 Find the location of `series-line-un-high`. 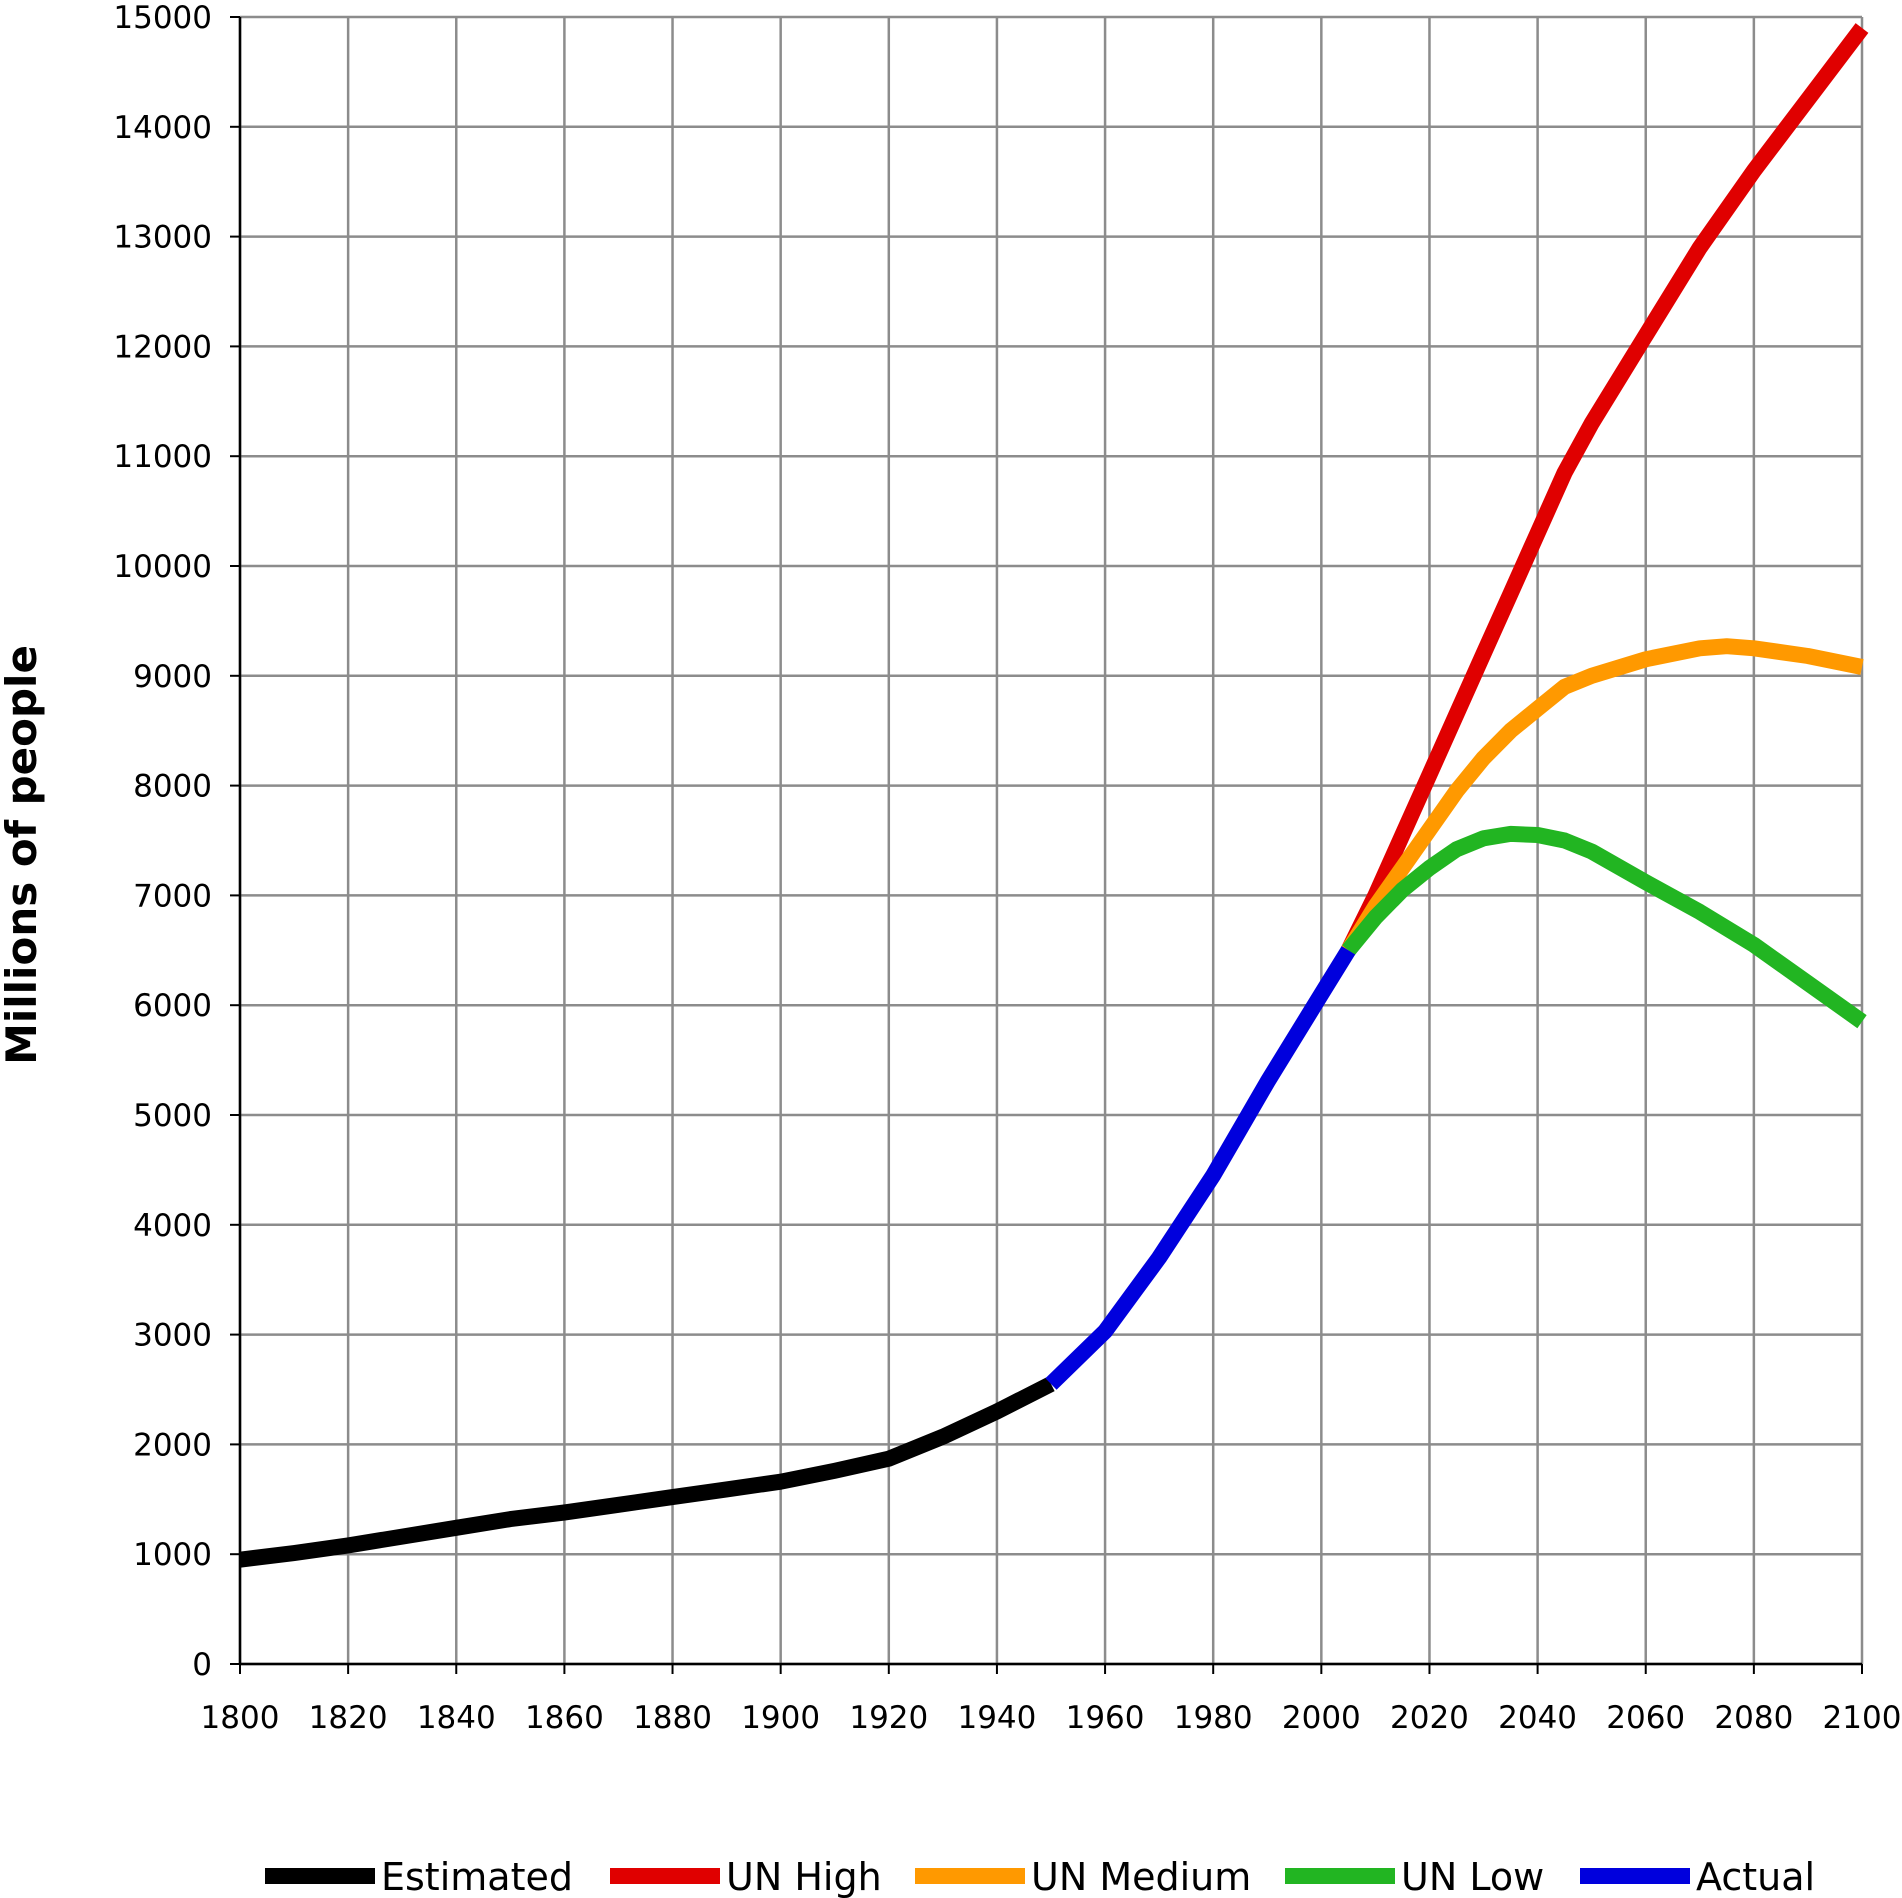

series-line-un-high is located at coordinates (1605, 488).